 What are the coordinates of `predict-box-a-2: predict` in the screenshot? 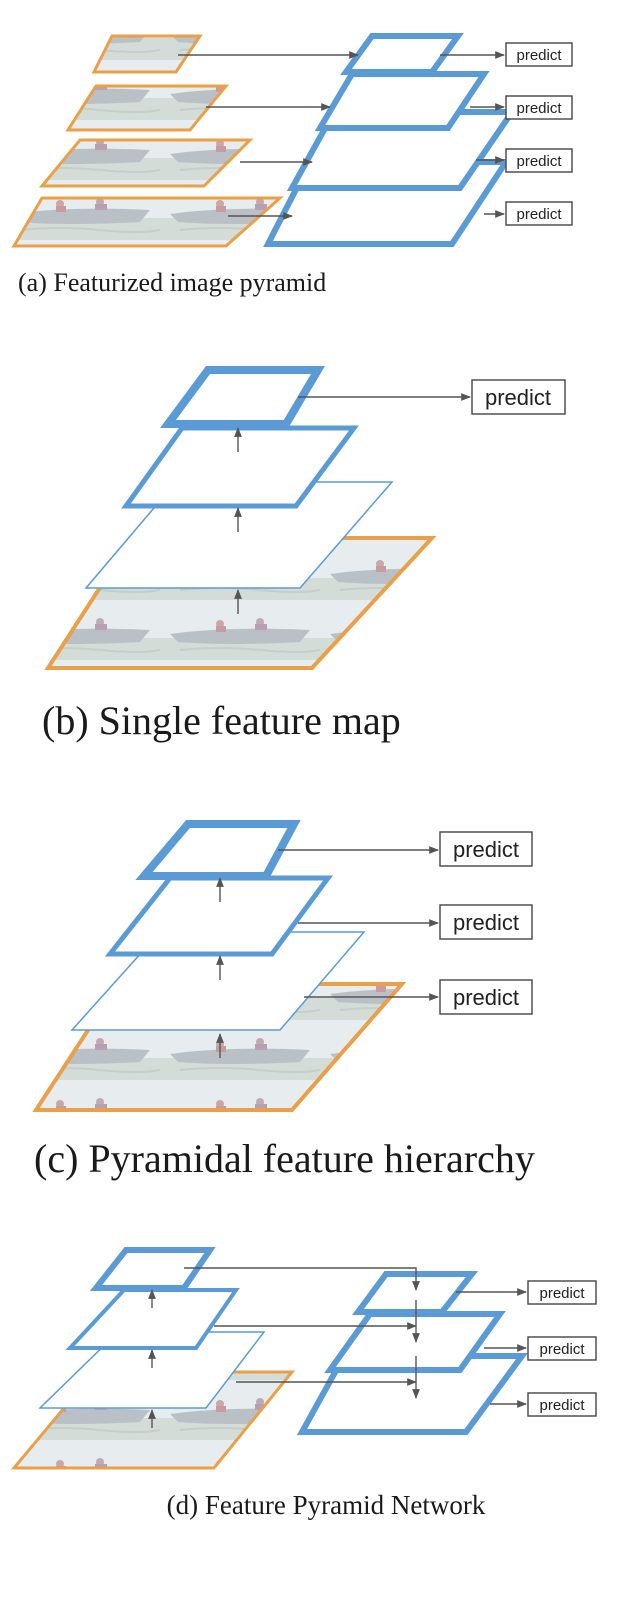 It's located at (539, 107).